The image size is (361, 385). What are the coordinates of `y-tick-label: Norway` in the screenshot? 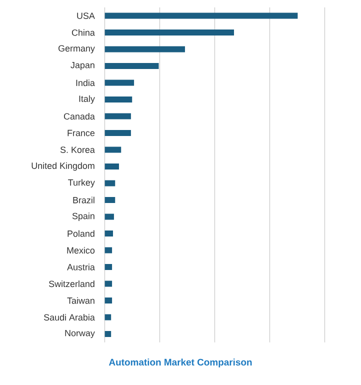 It's located at (80, 334).